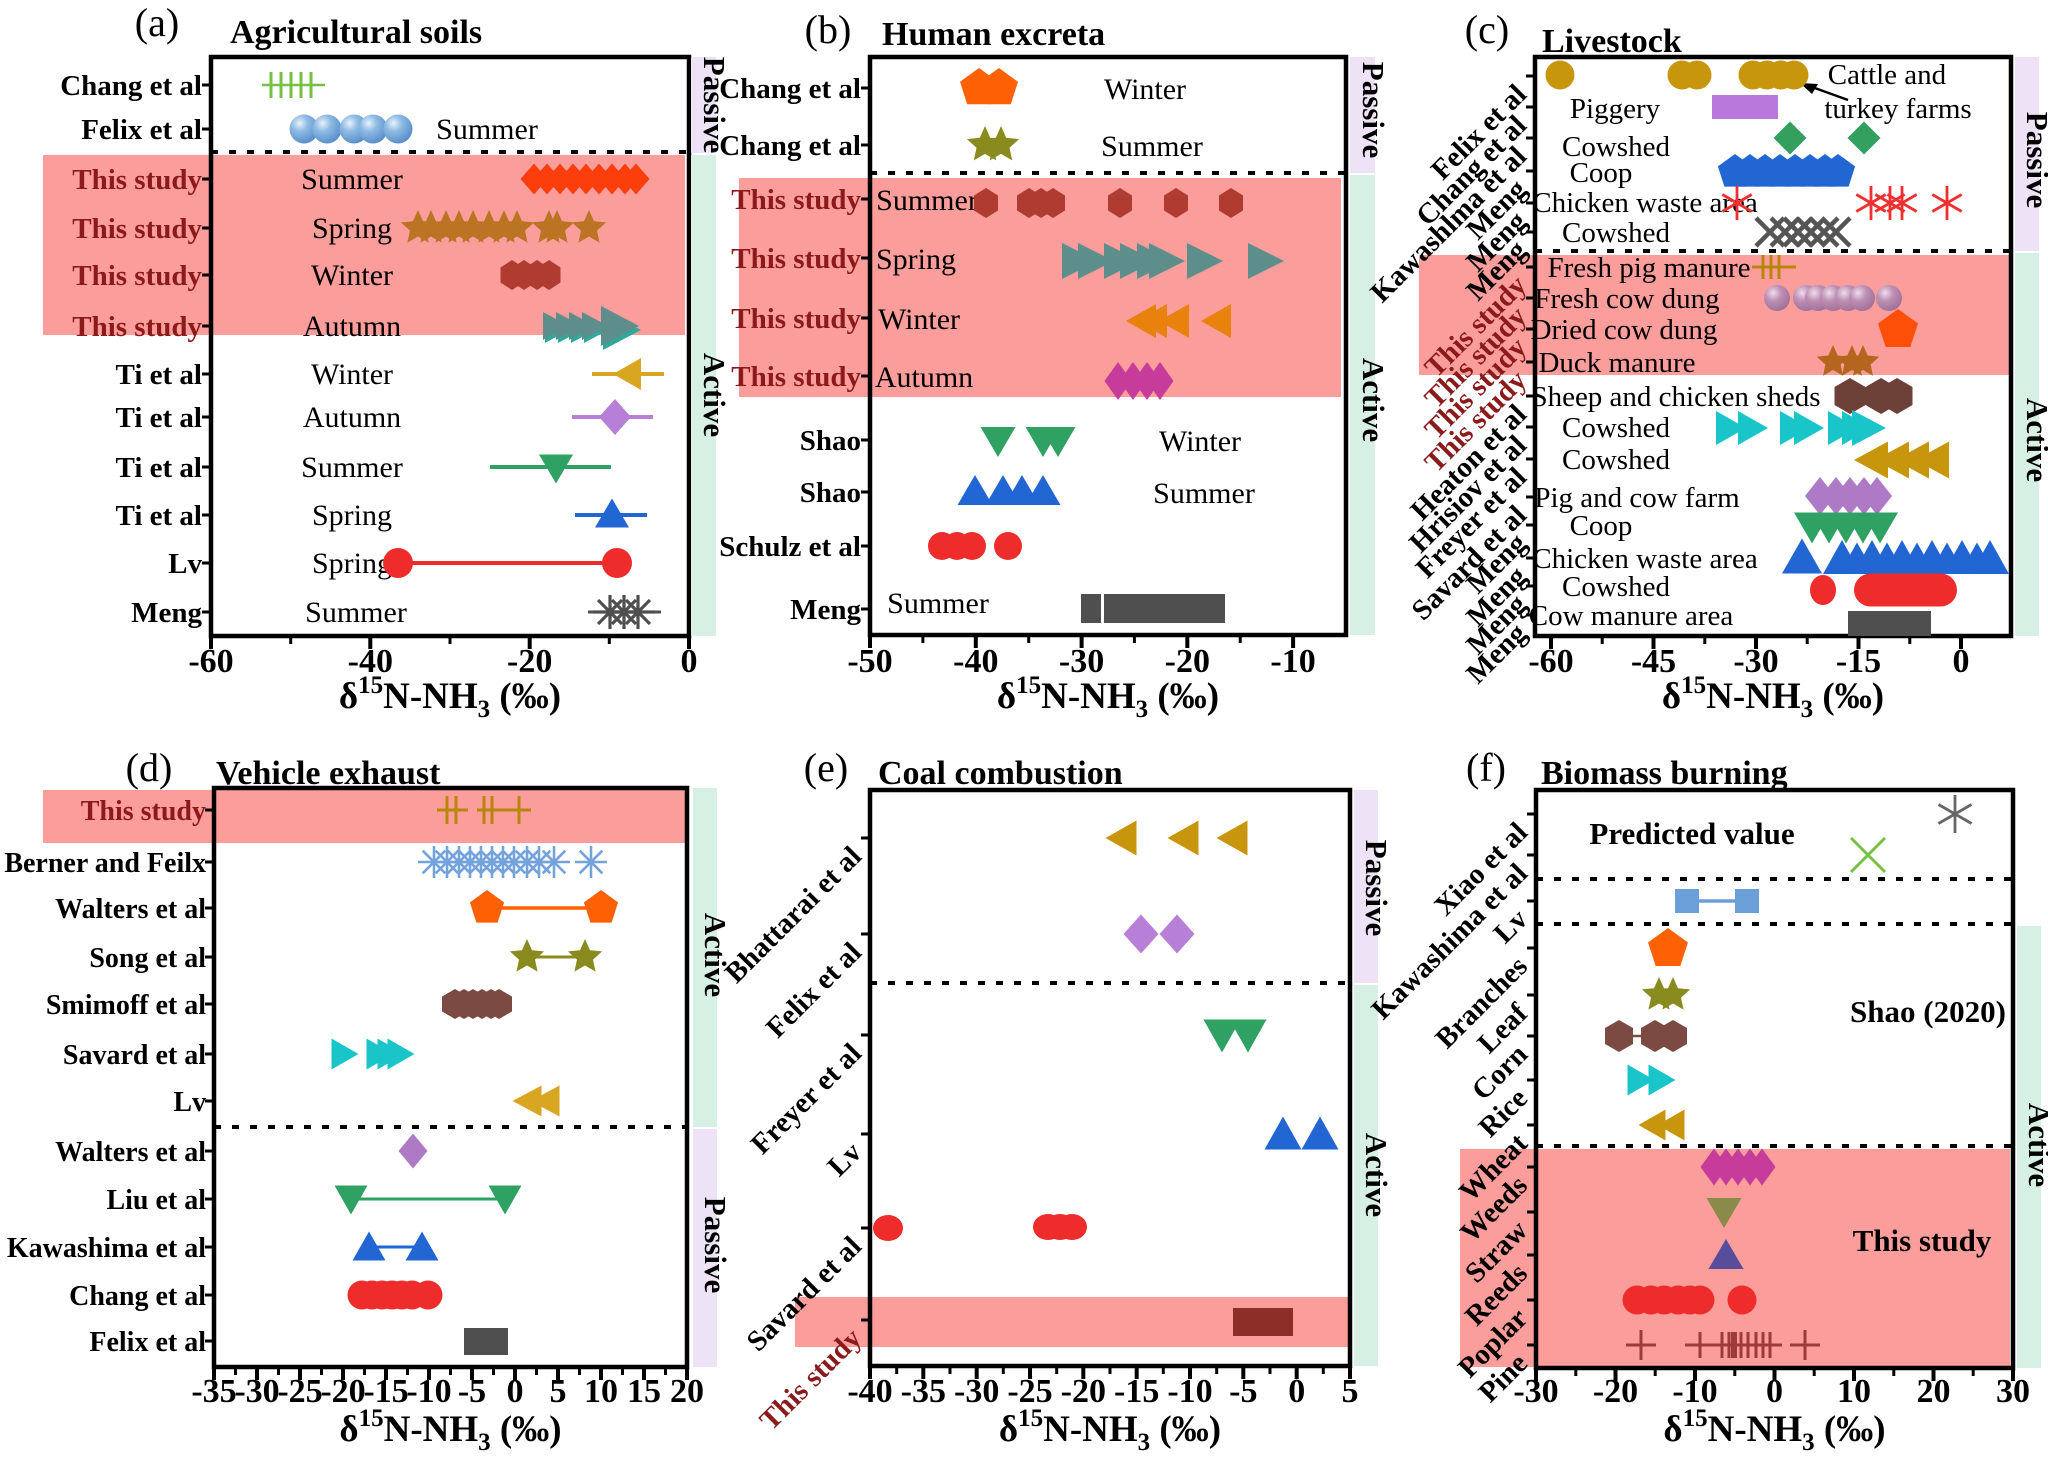  I want to click on svg-text: Coal combustion, so click(1000, 773).